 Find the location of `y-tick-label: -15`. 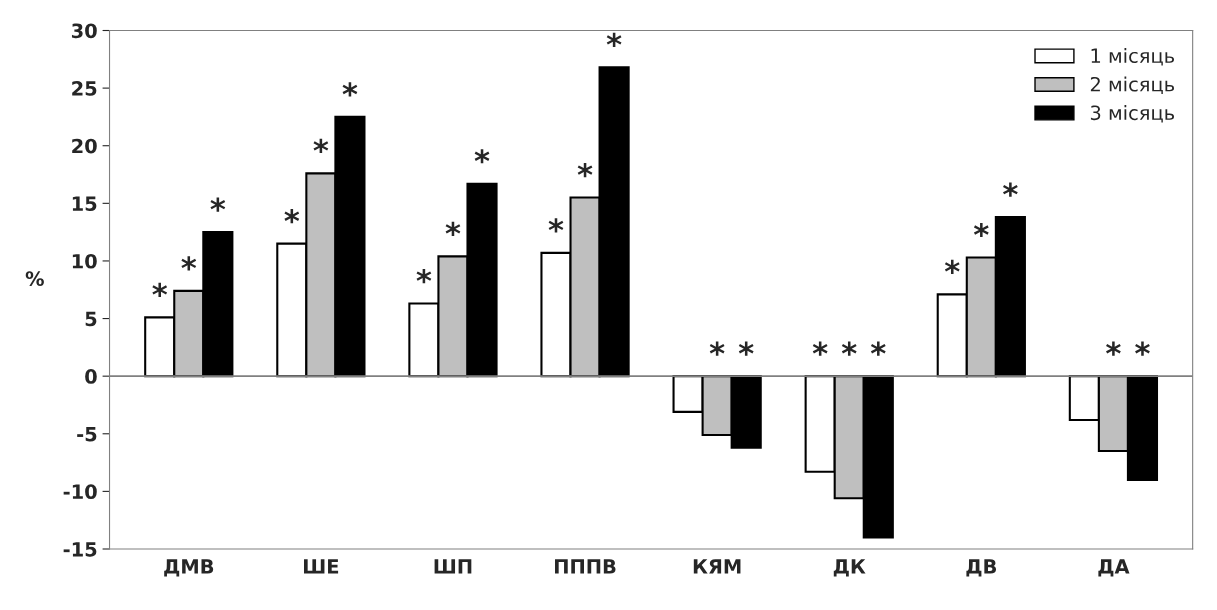

y-tick-label: -15 is located at coordinates (80, 549).